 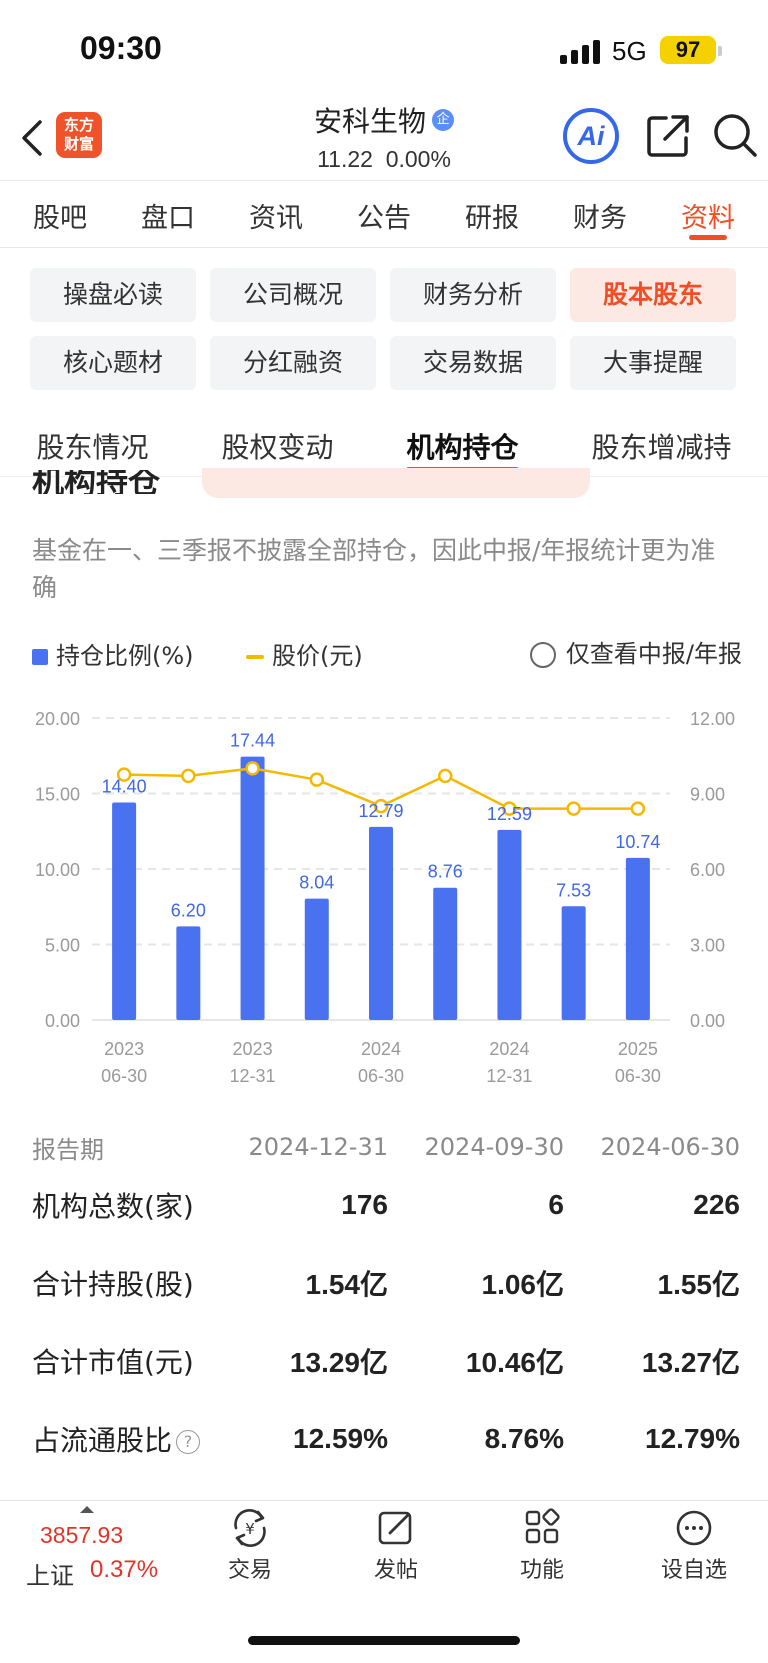 I want to click on grid-button-shareholders: 股本股东, so click(x=653, y=295).